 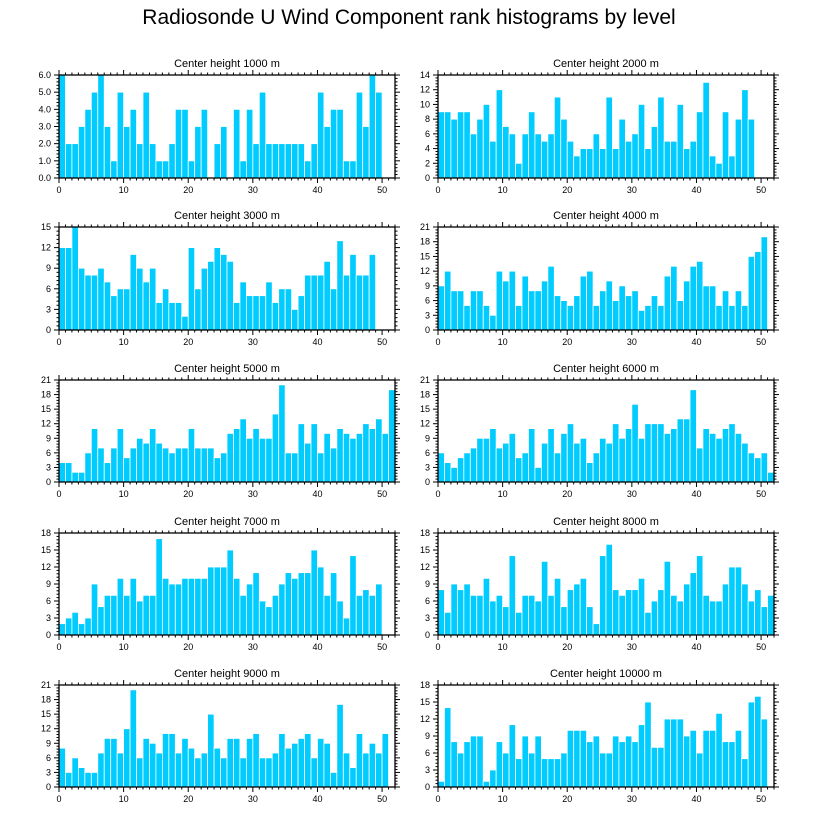 What do you see at coordinates (427, 119) in the screenshot?
I see `y-tick-label: 8` at bounding box center [427, 119].